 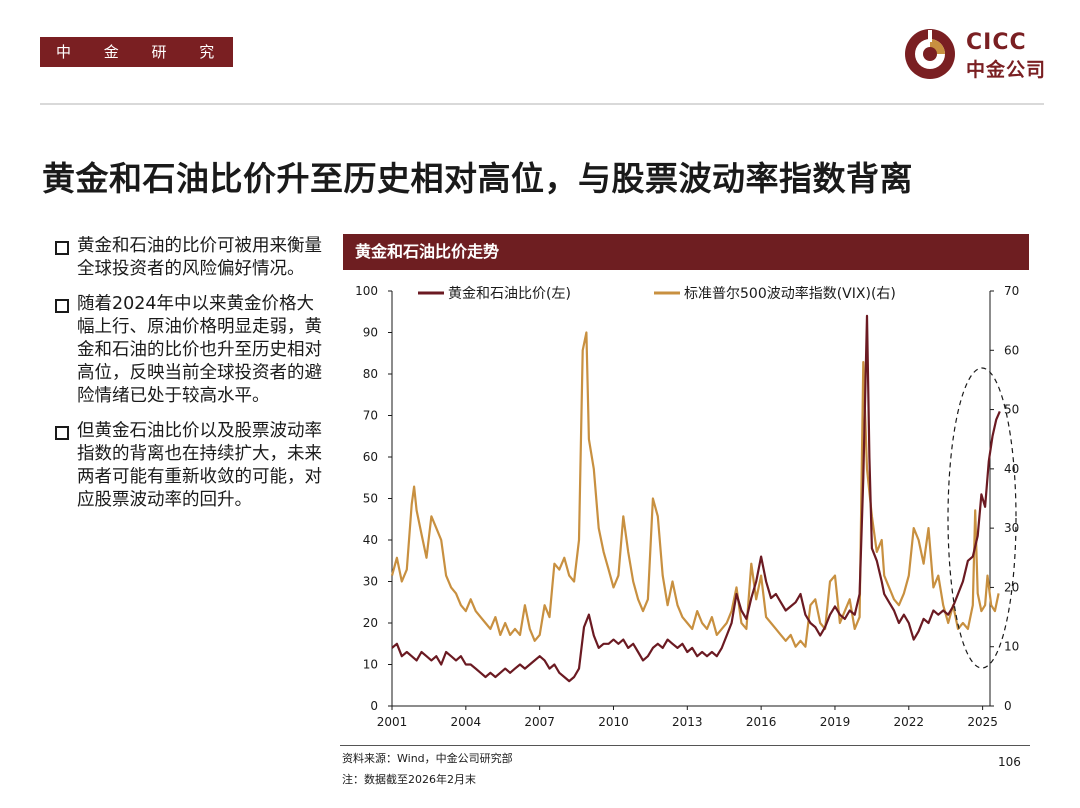 What do you see at coordinates (370, 582) in the screenshot?
I see `left-axis-tick-label: 30` at bounding box center [370, 582].